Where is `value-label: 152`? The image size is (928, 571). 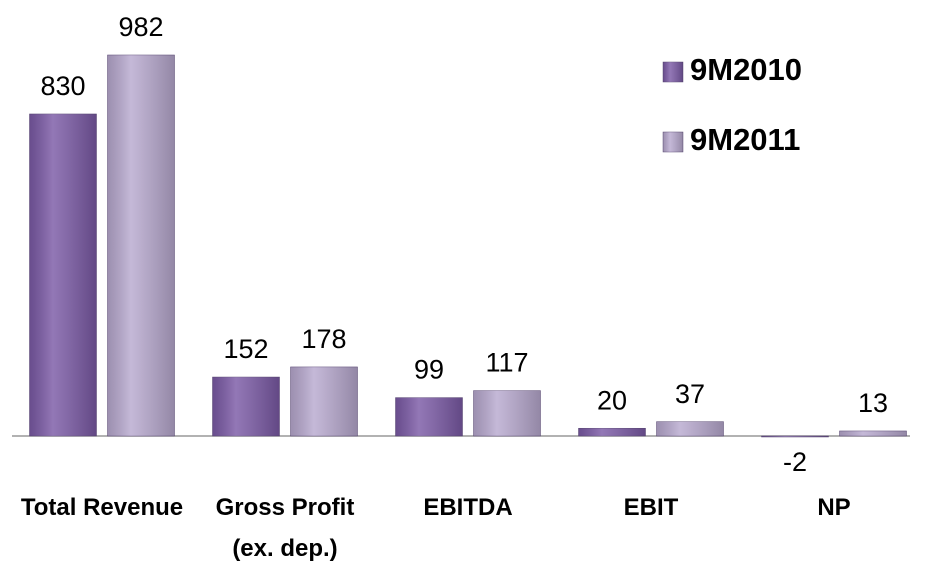 value-label: 152 is located at coordinates (245, 349).